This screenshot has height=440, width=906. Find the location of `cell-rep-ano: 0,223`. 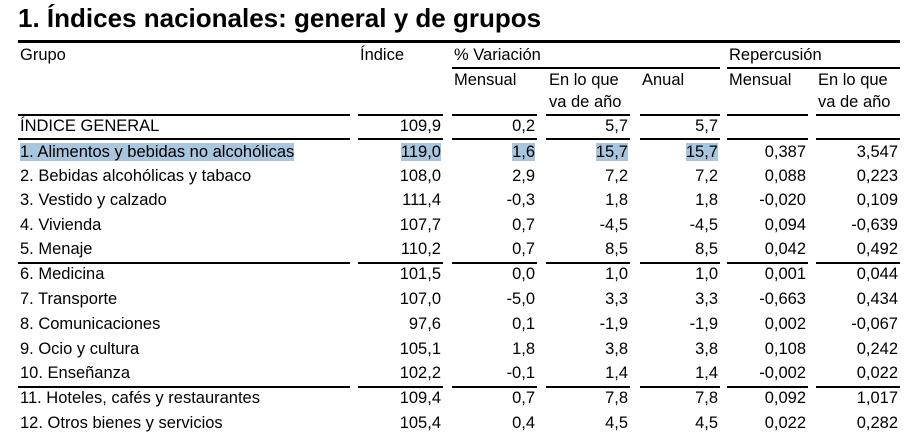

cell-rep-ano: 0,223 is located at coordinates (877, 176).